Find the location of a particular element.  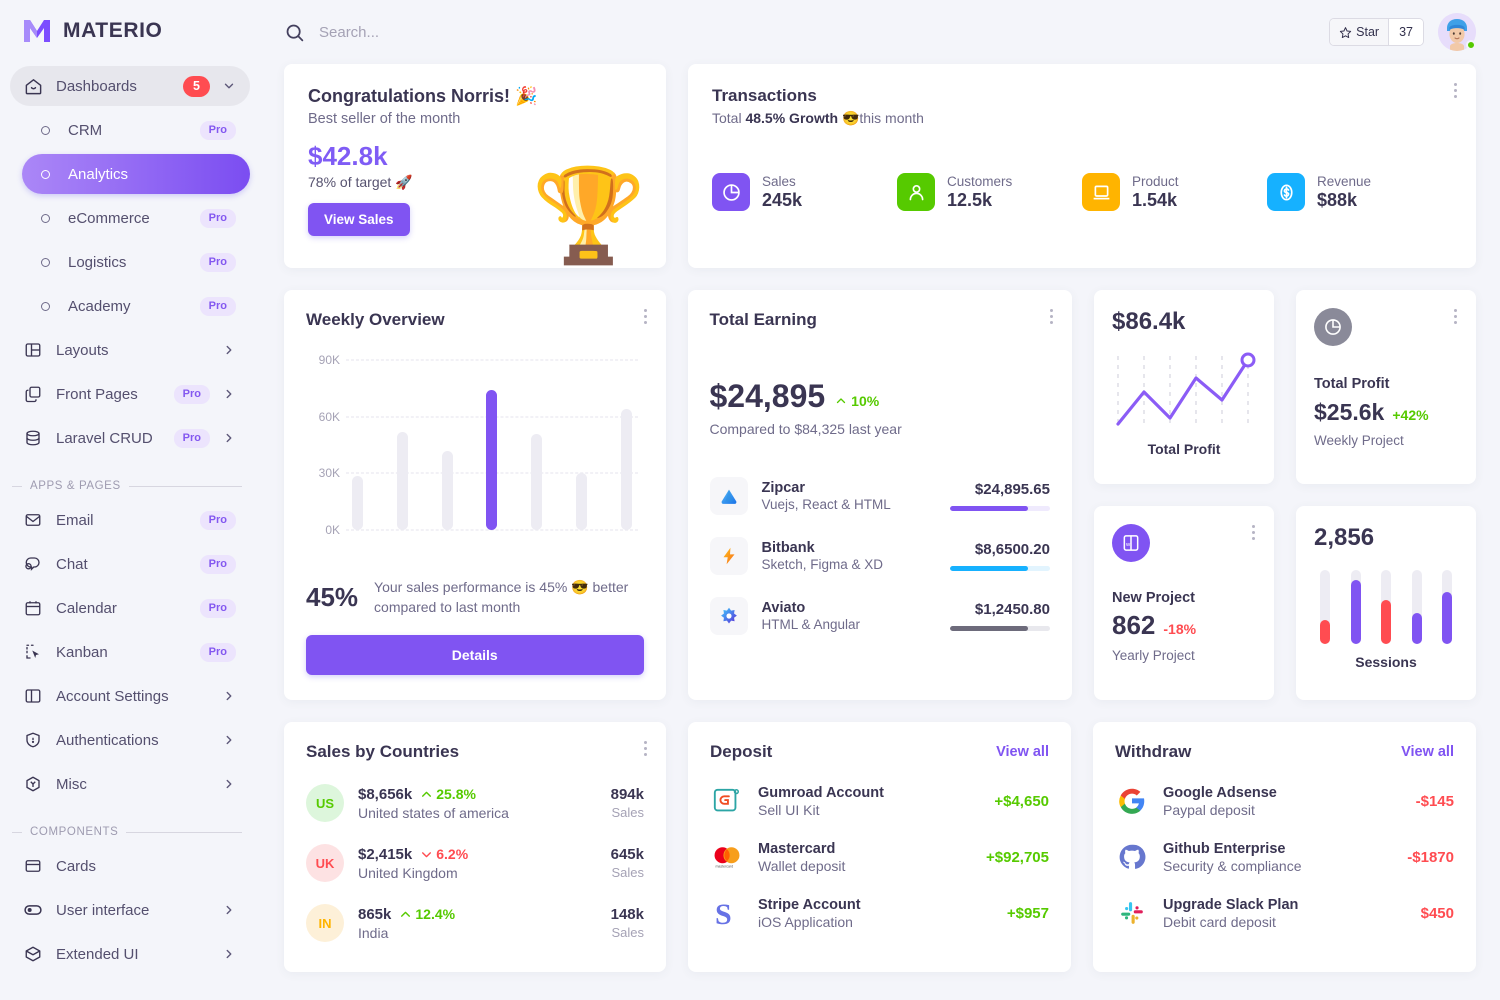

mastercard-icon: mastercard is located at coordinates (727, 857).